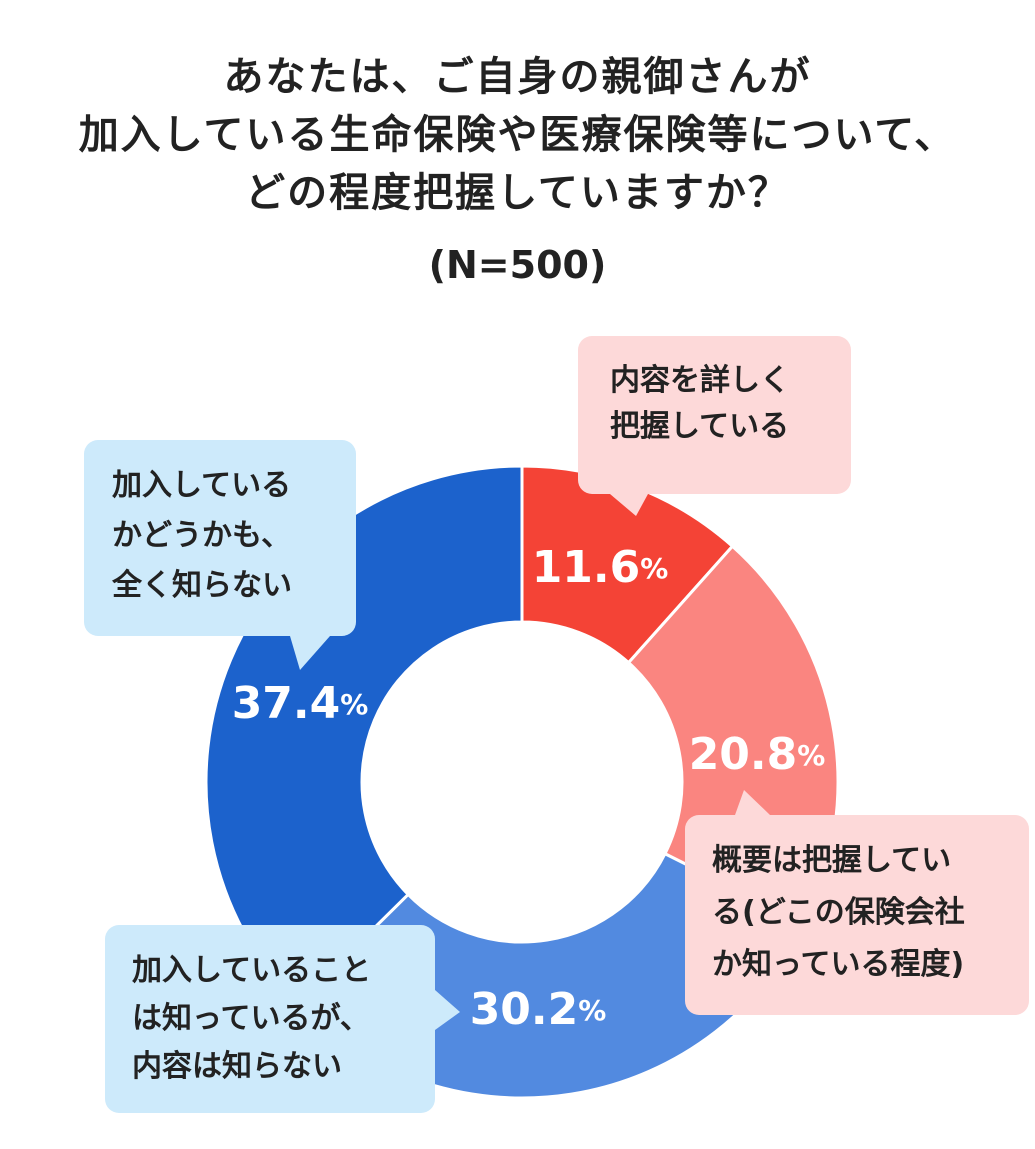  I want to click on title-line-2: 加入している生命保険や医療保険等について、, so click(517, 135).